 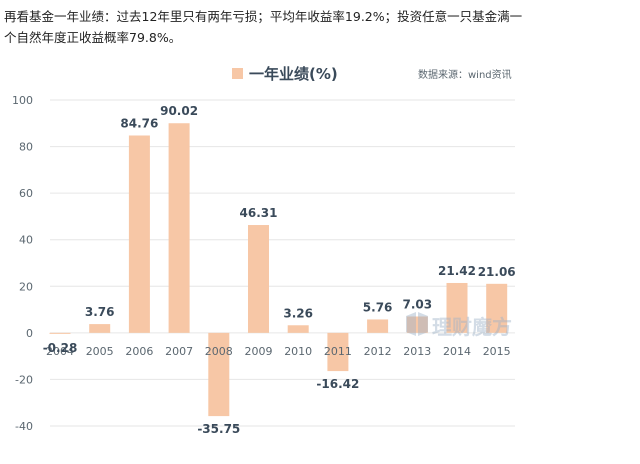 I want to click on bar-2015, so click(x=497, y=308).